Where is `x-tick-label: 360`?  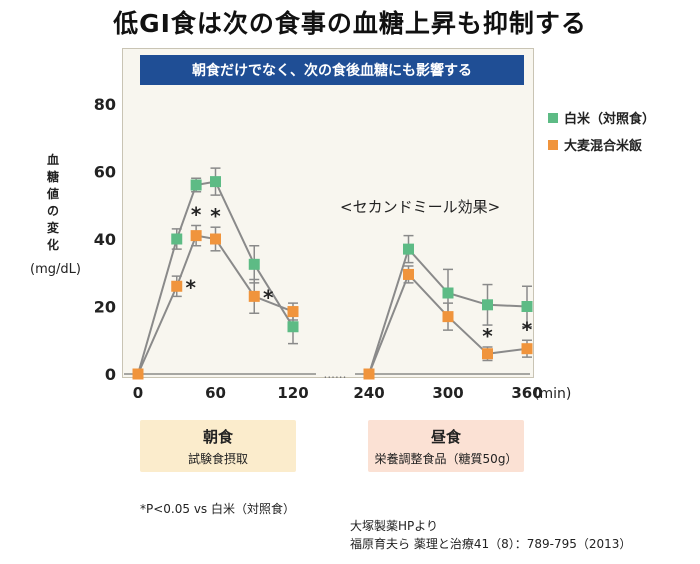 x-tick-label: 360 is located at coordinates (526, 393).